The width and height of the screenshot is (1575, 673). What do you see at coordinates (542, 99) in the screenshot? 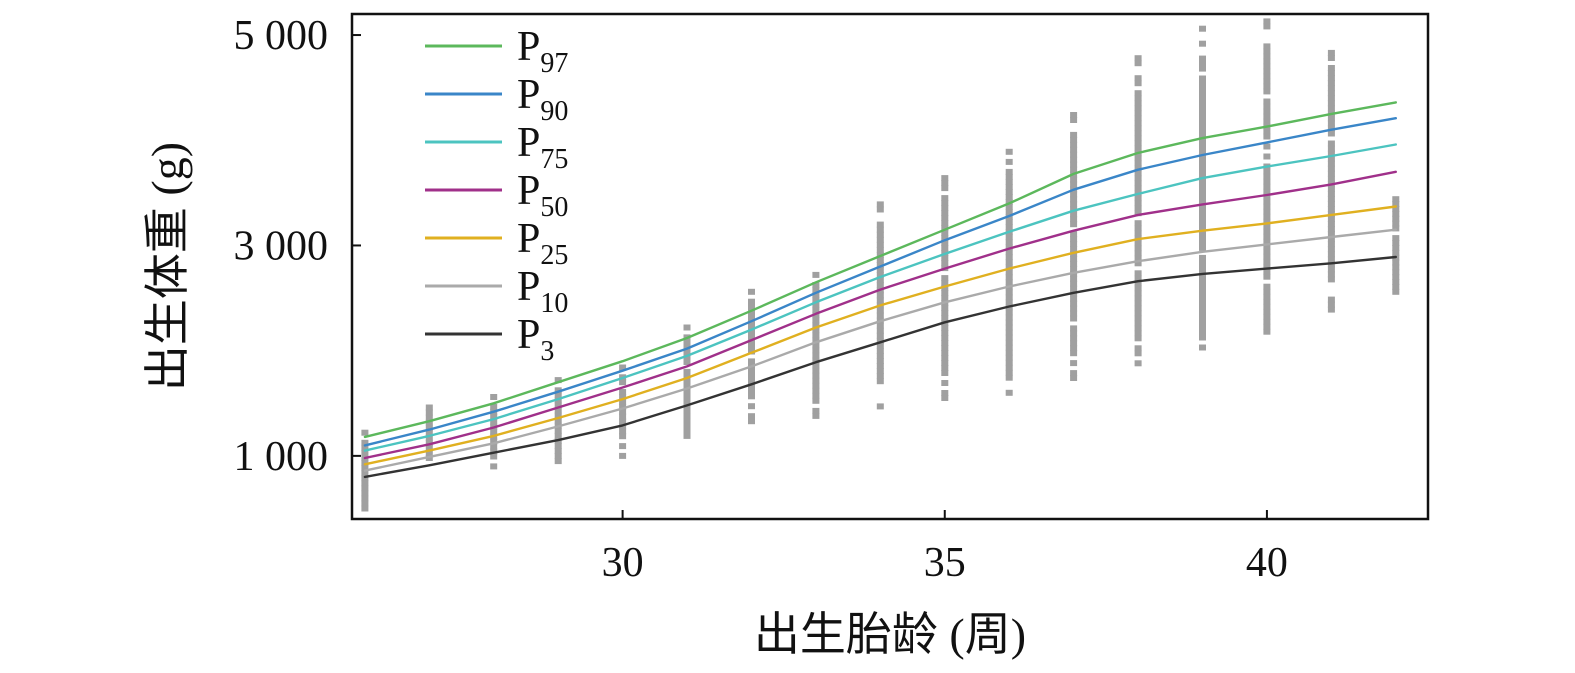
I see `legend-label: P90` at bounding box center [542, 99].